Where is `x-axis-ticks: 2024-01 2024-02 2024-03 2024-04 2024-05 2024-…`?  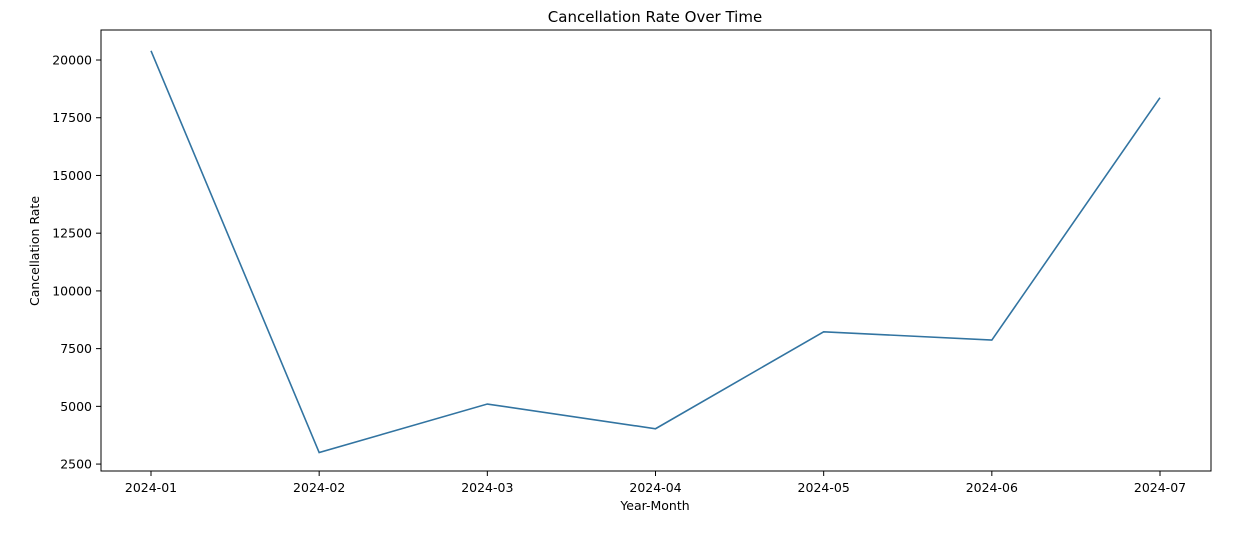
x-axis-ticks: 2024-01 2024-02 2024-03 2024-04 2024-05 2024-… is located at coordinates (655, 483).